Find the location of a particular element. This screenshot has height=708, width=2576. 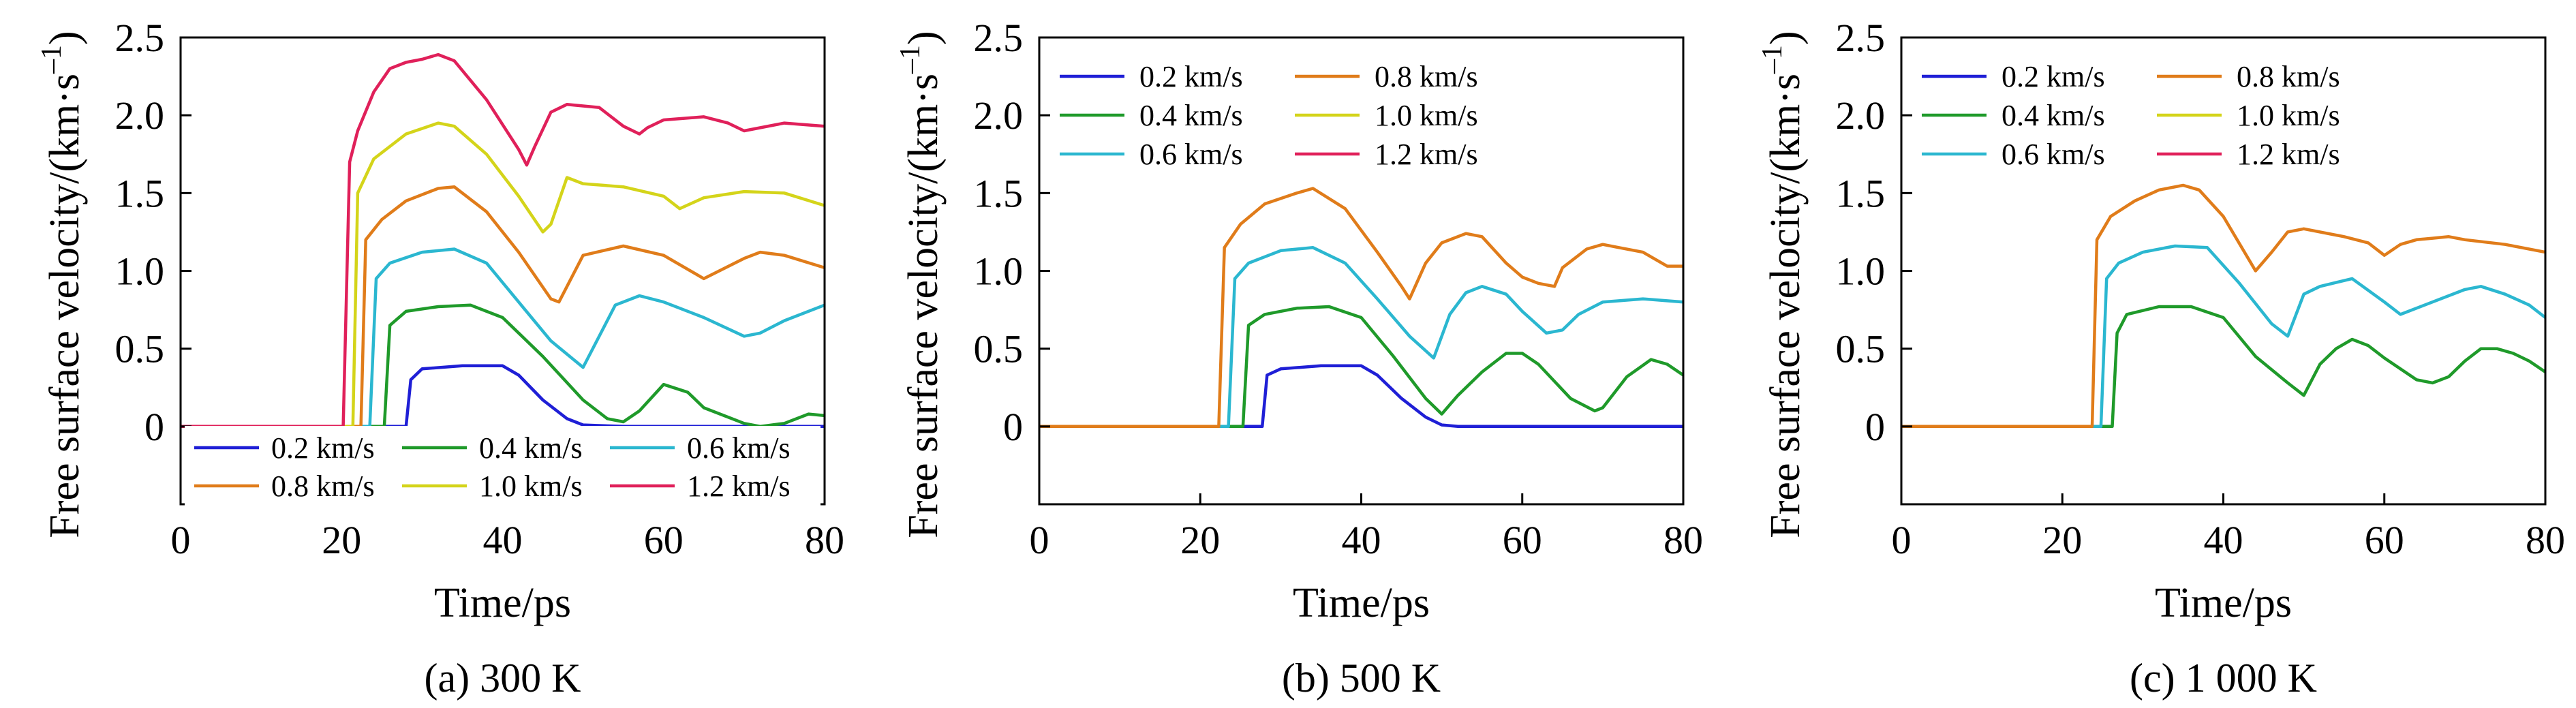

panel-caption: (b) 500 K is located at coordinates (1361, 678).